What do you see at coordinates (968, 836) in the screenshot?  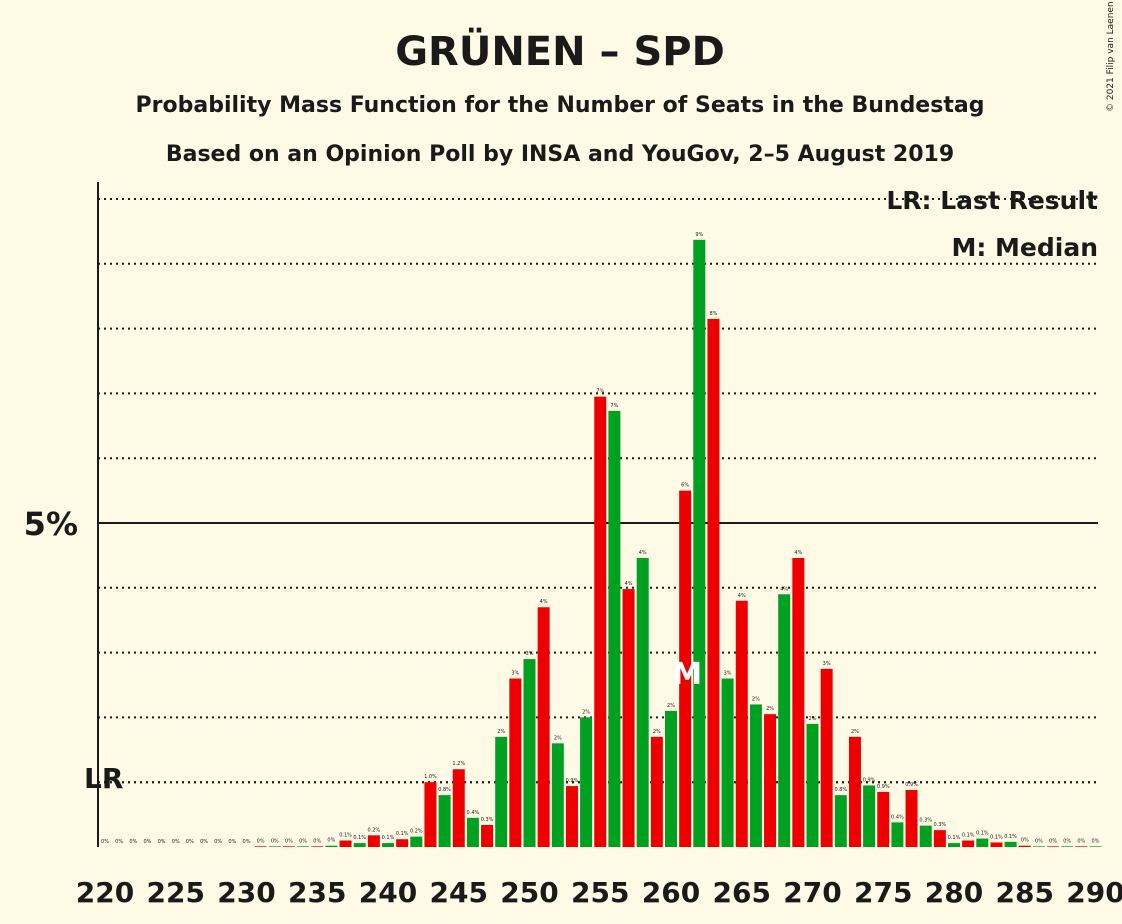 I see `bar-label-seat-281: 0.1%` at bounding box center [968, 836].